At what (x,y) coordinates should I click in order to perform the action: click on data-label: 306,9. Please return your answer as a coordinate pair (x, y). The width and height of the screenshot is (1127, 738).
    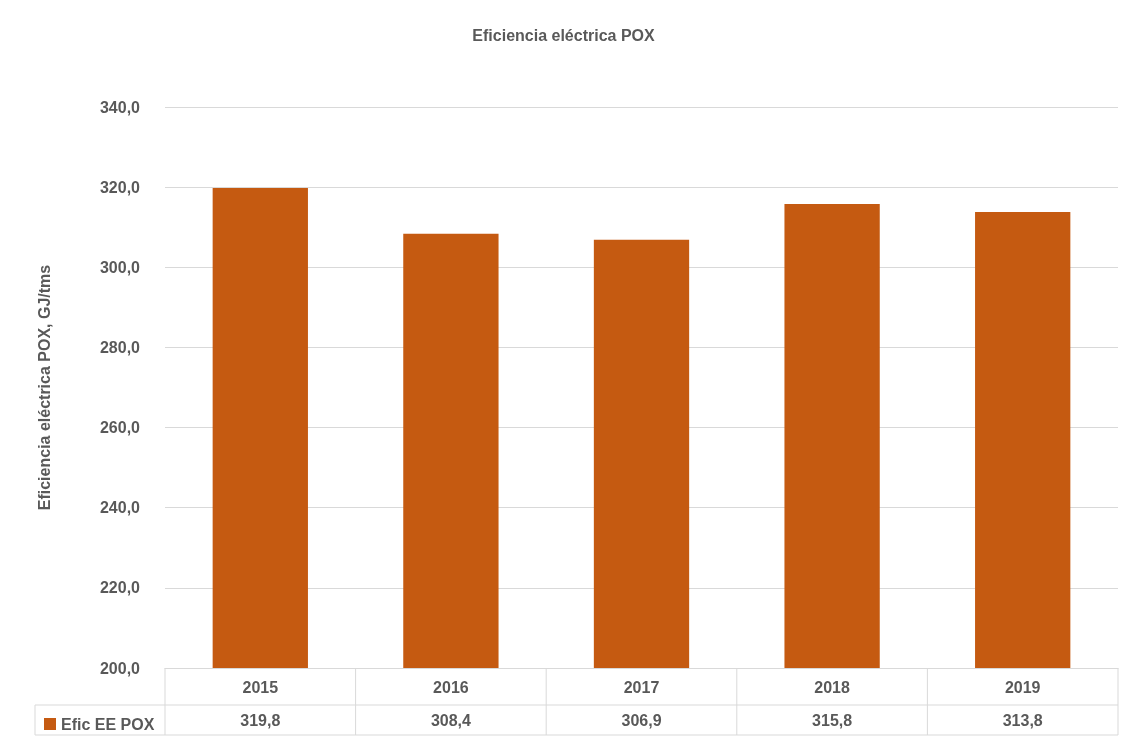
    Looking at the image, I should click on (641, 720).